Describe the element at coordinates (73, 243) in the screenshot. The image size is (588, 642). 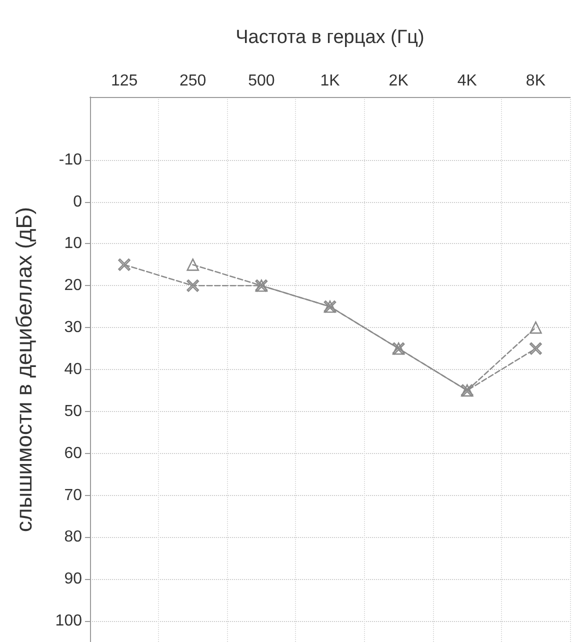
I see `y-tick-label: 10` at that location.